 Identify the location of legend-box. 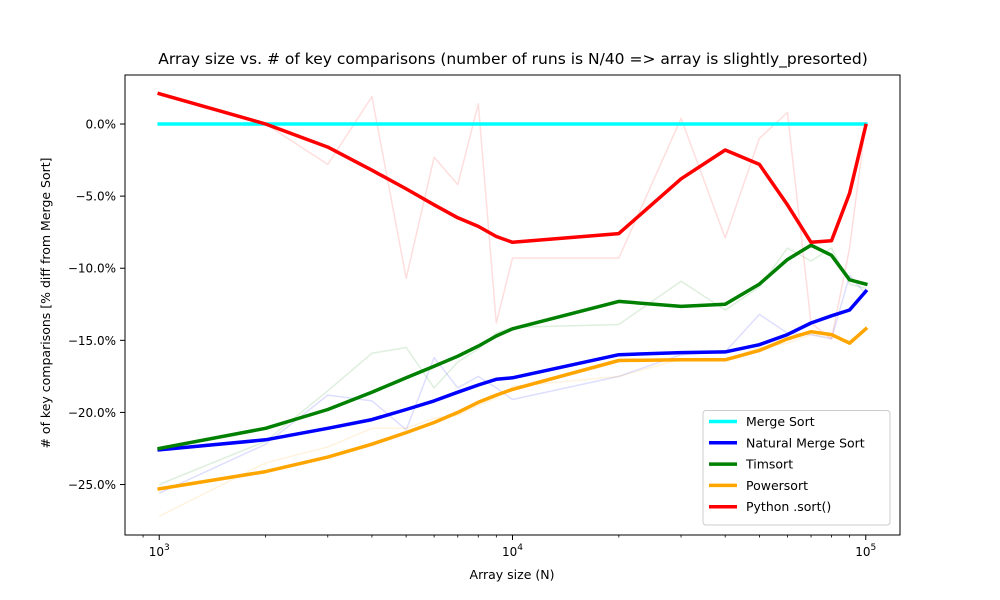
(796, 468).